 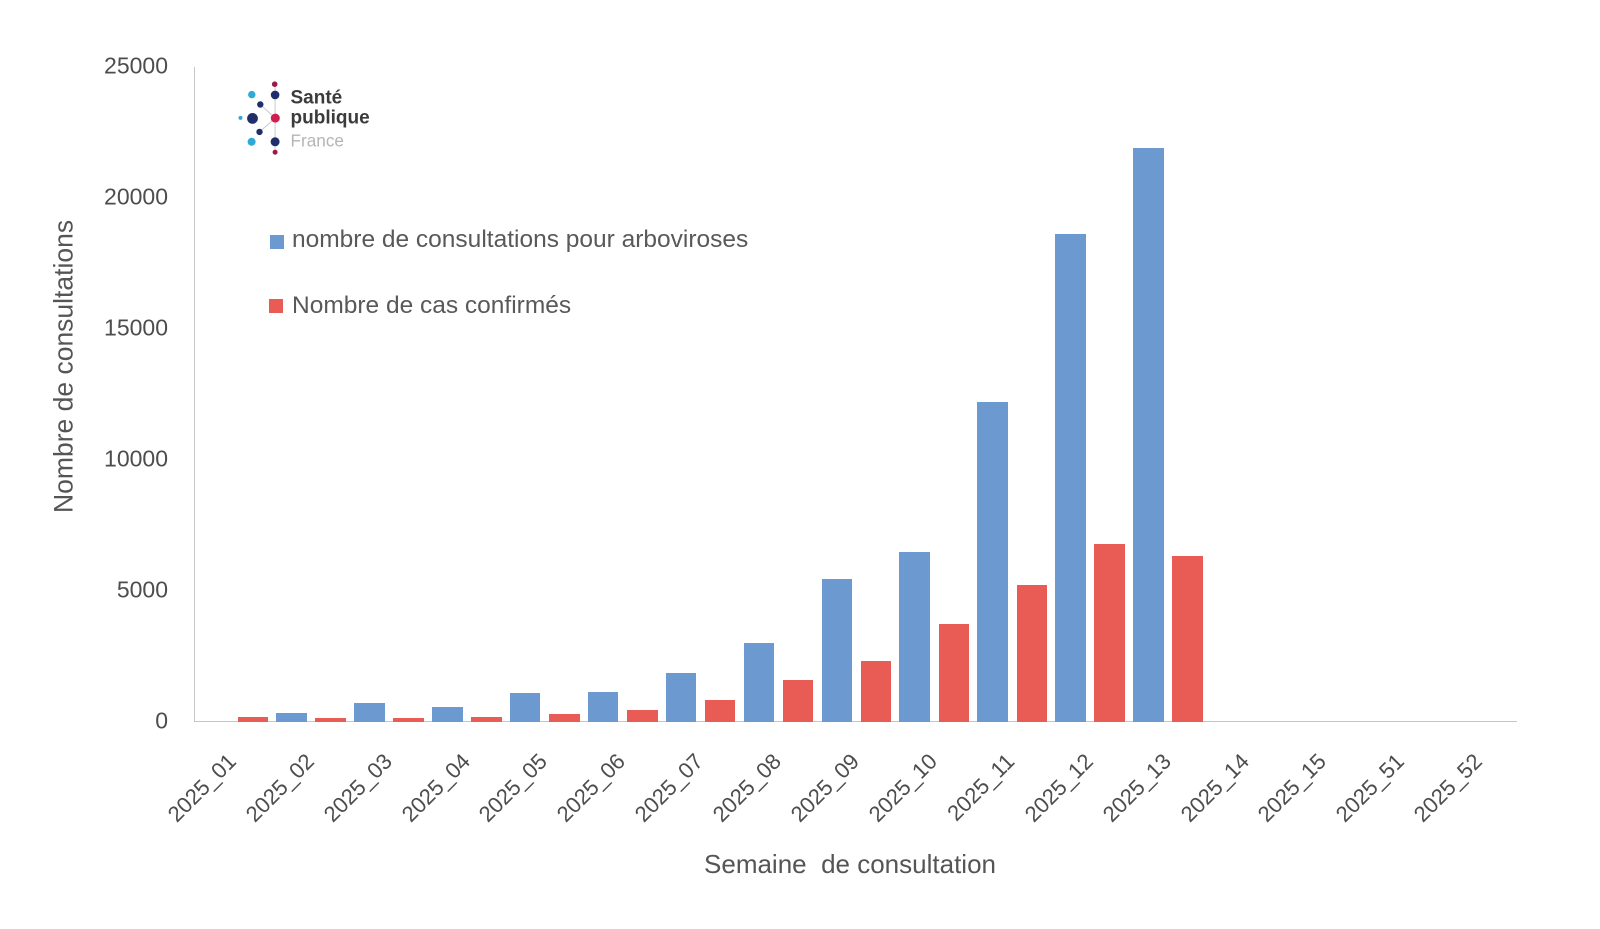 What do you see at coordinates (318, 141) in the screenshot?
I see `svg-text: France` at bounding box center [318, 141].